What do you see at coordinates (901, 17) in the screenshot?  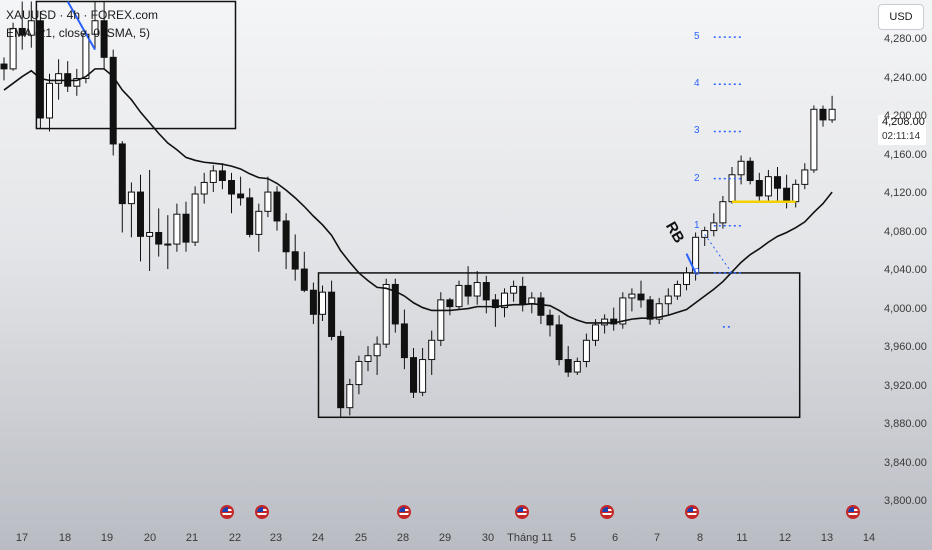 I see `currency-button: USD` at bounding box center [901, 17].